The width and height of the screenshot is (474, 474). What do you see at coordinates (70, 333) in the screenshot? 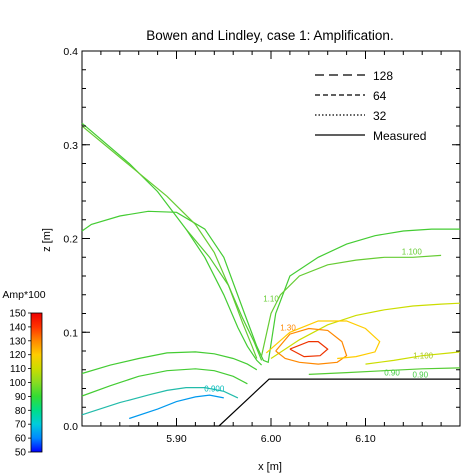
I see `y-tick-label: 0.1` at bounding box center [70, 333].